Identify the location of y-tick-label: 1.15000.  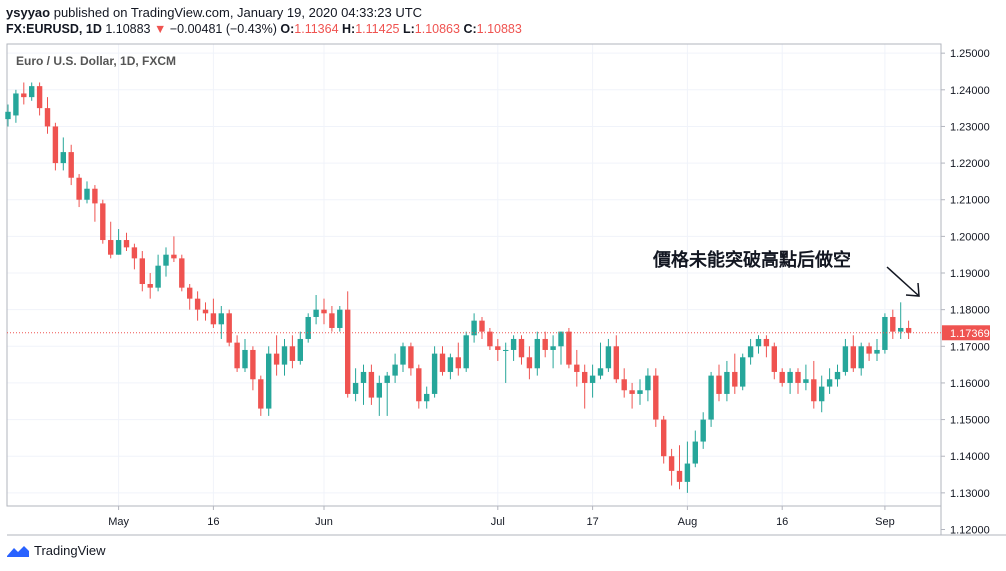
(970, 421).